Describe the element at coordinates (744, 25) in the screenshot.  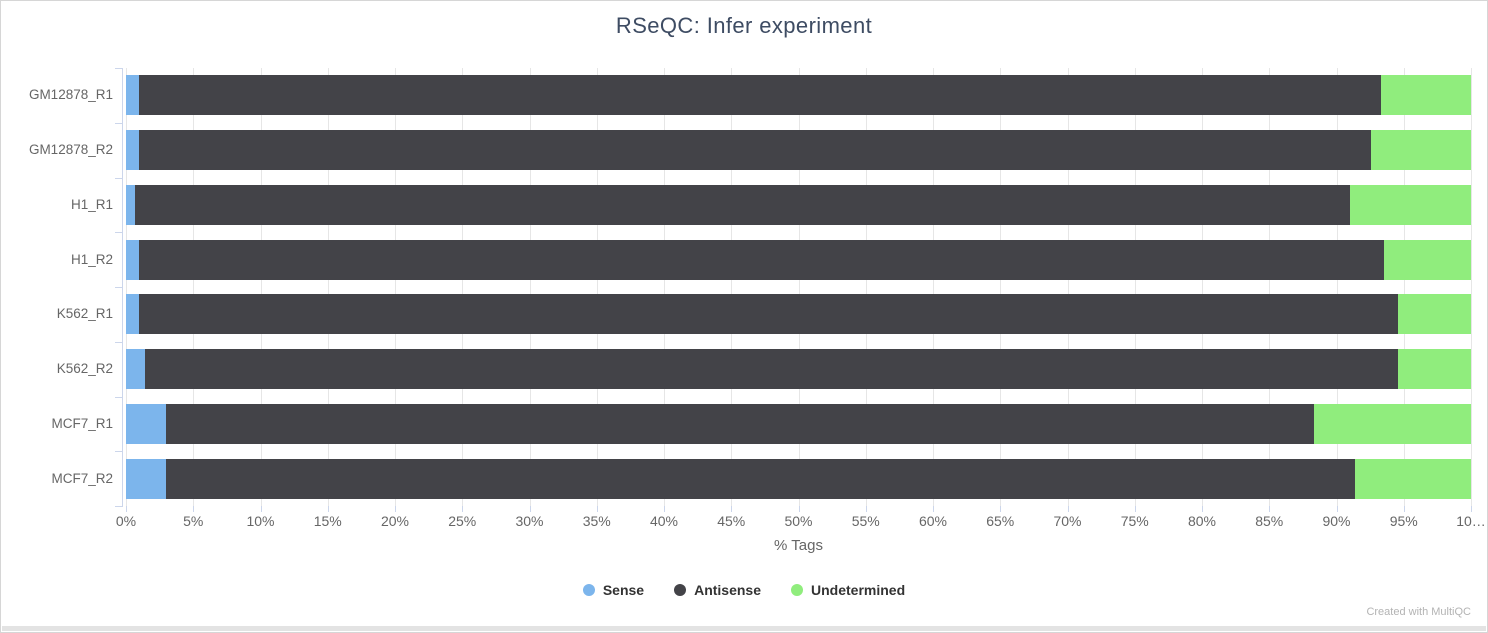
I see `chart-title: RSeQC: Infer experiment` at that location.